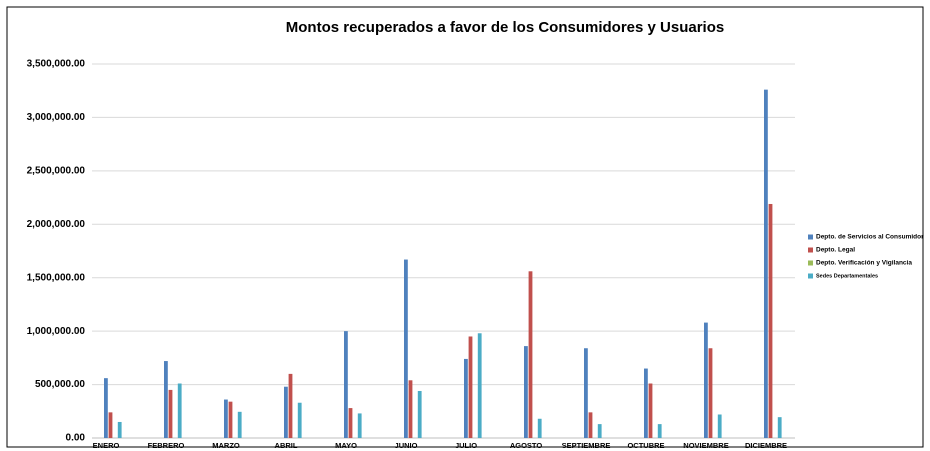 The width and height of the screenshot is (930, 451). Describe the element at coordinates (406, 445) in the screenshot. I see `x-tick-label: JUNIO` at that location.